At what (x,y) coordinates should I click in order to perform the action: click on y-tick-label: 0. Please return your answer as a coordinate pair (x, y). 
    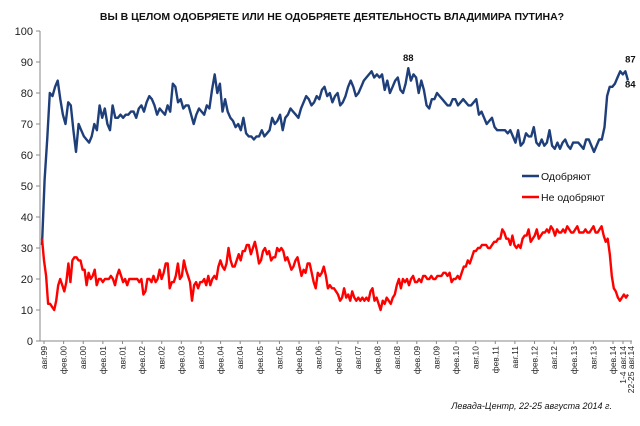
    Looking at the image, I should click on (30, 342).